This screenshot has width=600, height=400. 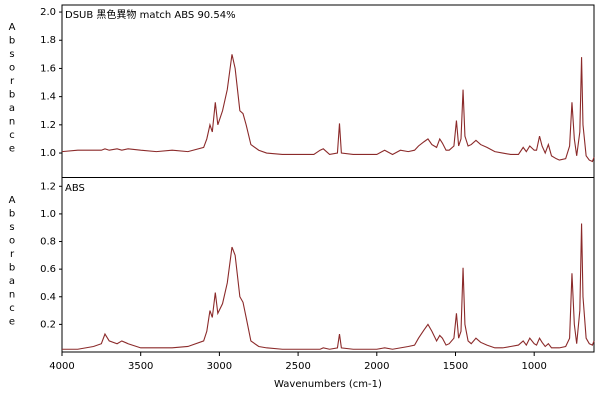 I want to click on x-tick-label: 3500, so click(x=140, y=366).